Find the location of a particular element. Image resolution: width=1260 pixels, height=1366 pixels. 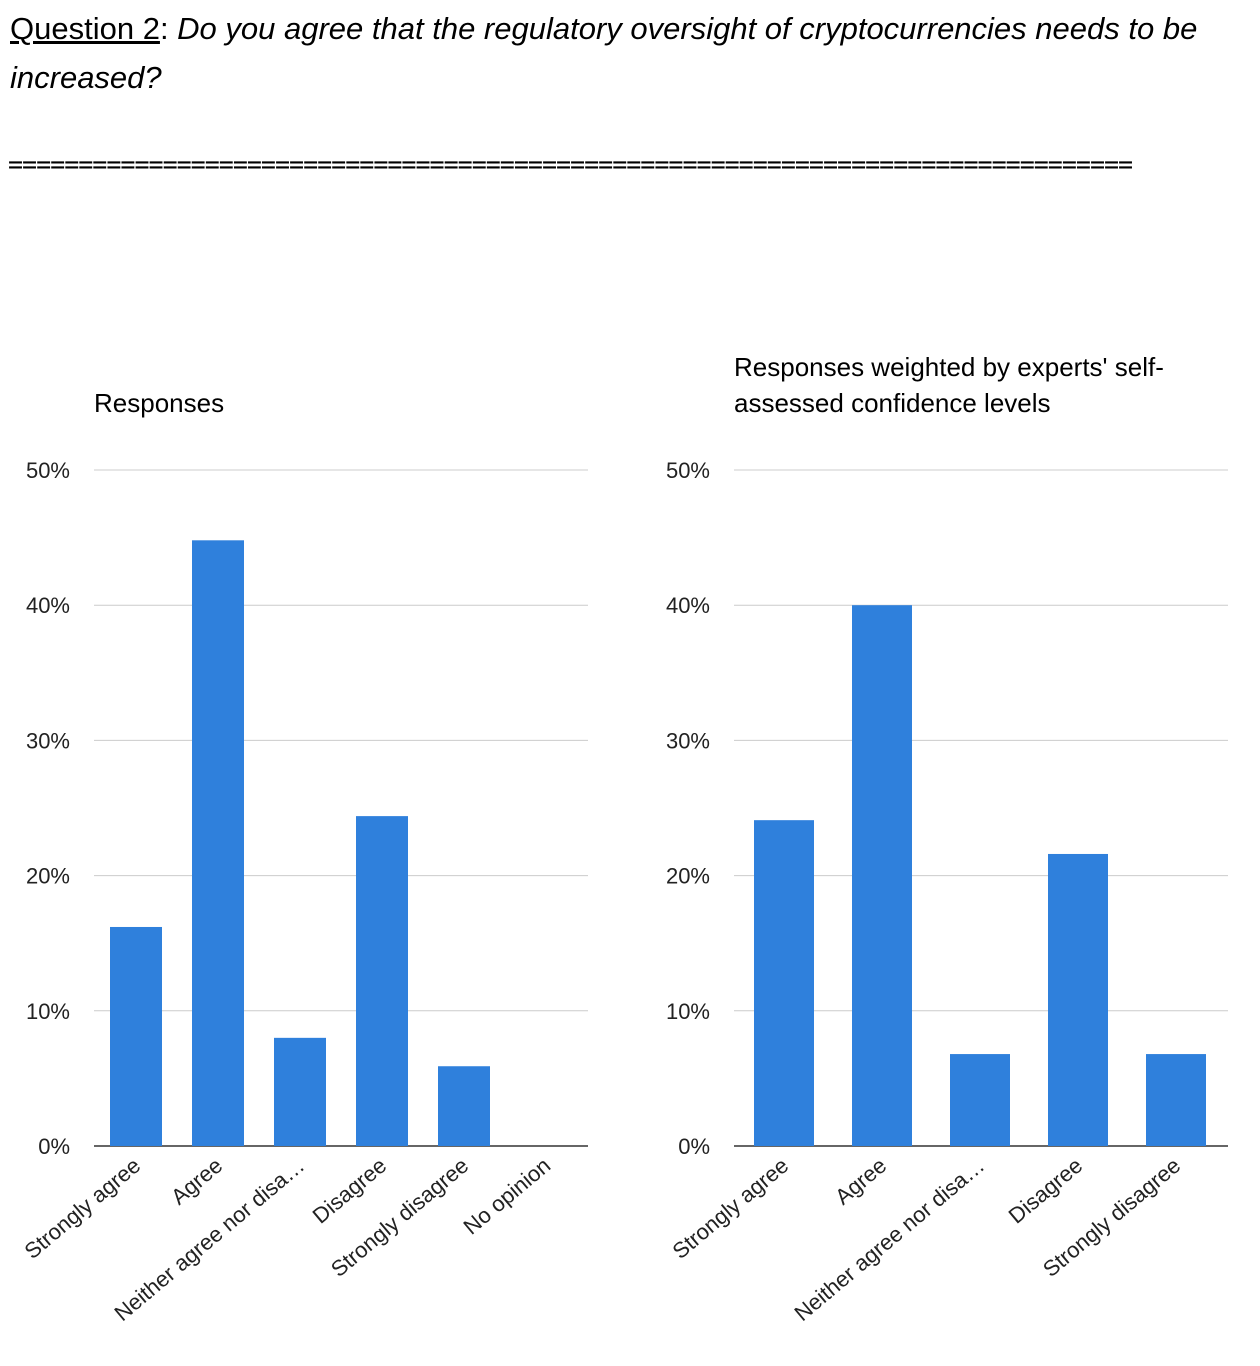

question-label: Question 2 is located at coordinates (85, 28).